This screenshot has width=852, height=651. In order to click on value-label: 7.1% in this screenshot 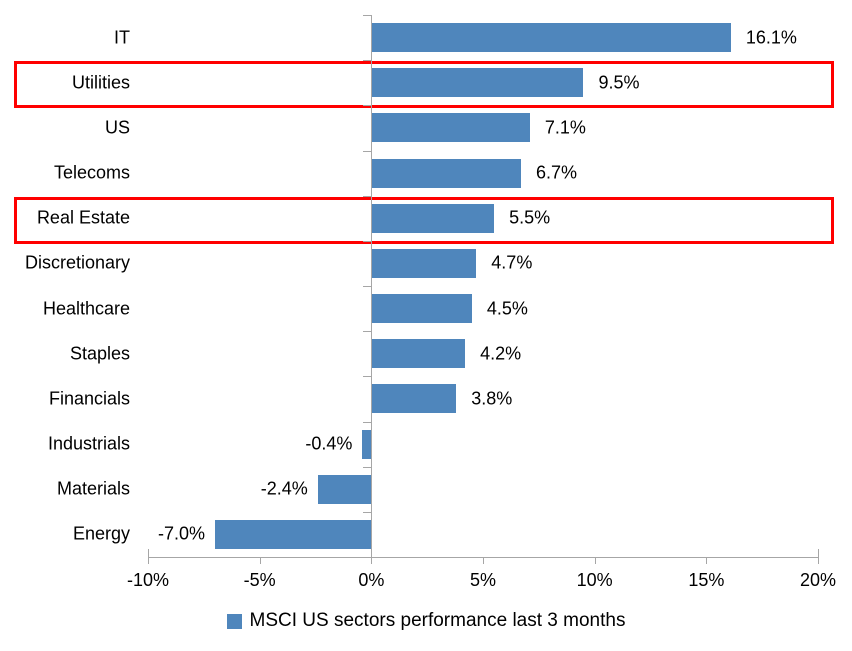, I will do `click(565, 127)`.